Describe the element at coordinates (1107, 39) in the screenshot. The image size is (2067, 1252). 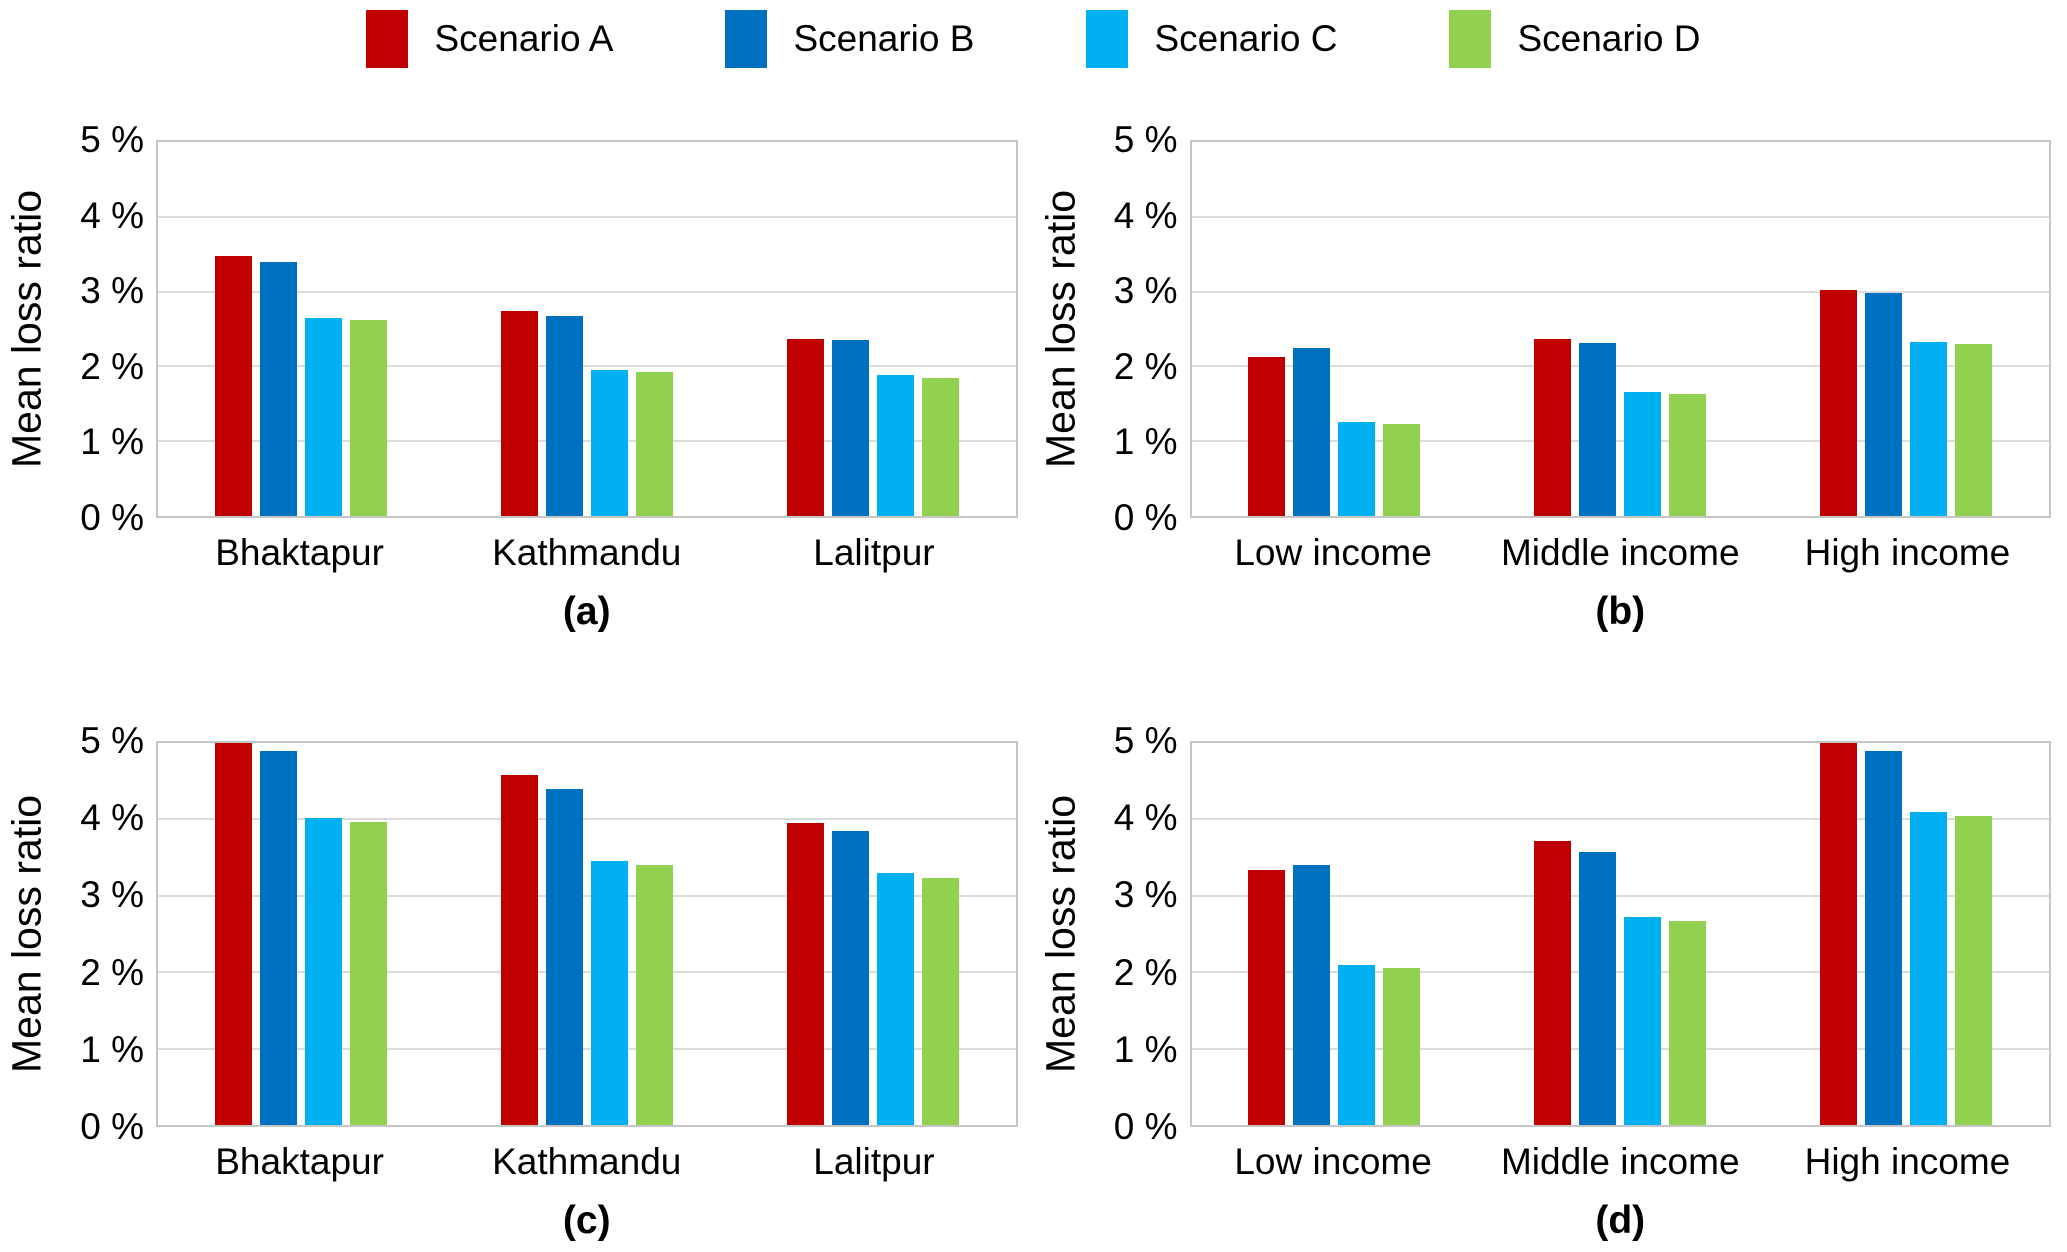
I see `legend-swatch-scenario-c` at that location.